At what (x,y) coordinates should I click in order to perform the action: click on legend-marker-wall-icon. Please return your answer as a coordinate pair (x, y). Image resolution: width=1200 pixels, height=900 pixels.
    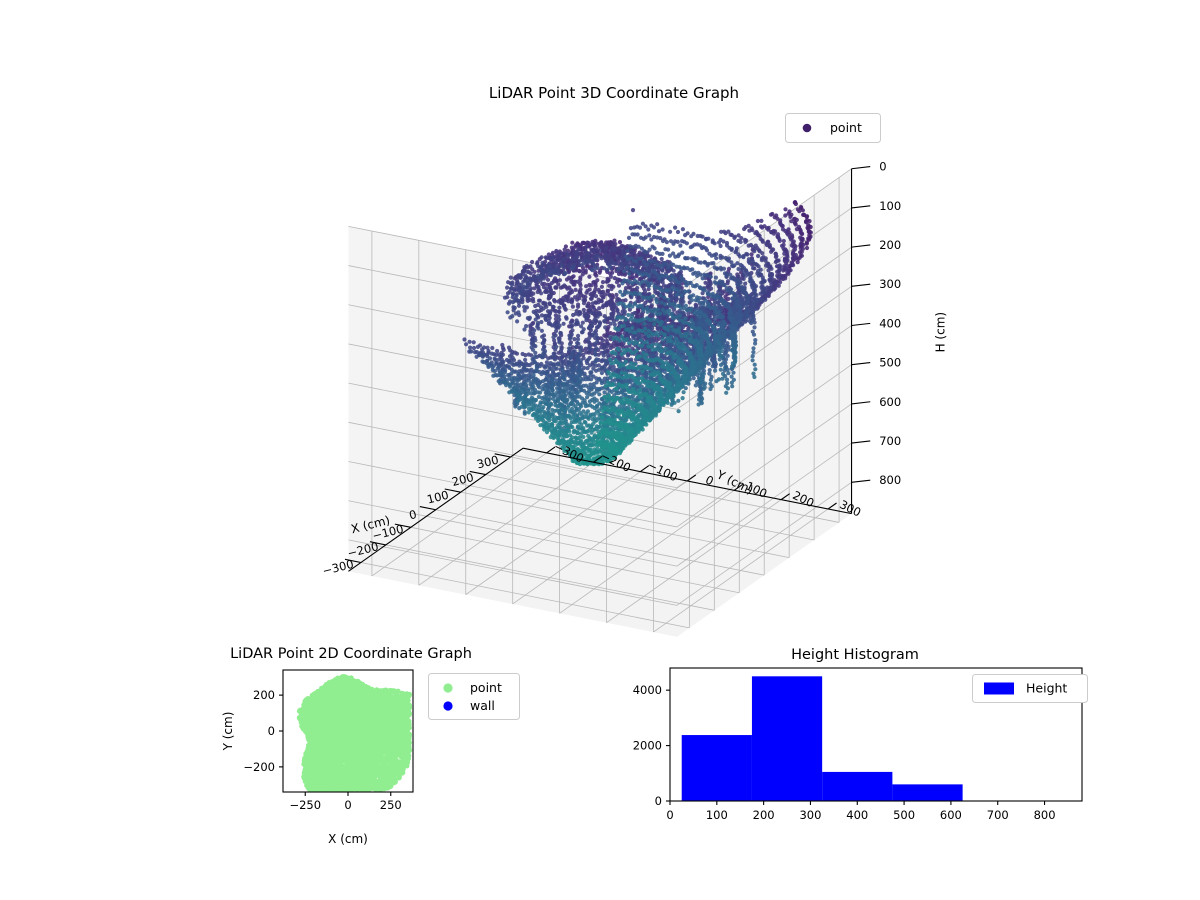
    Looking at the image, I should click on (448, 706).